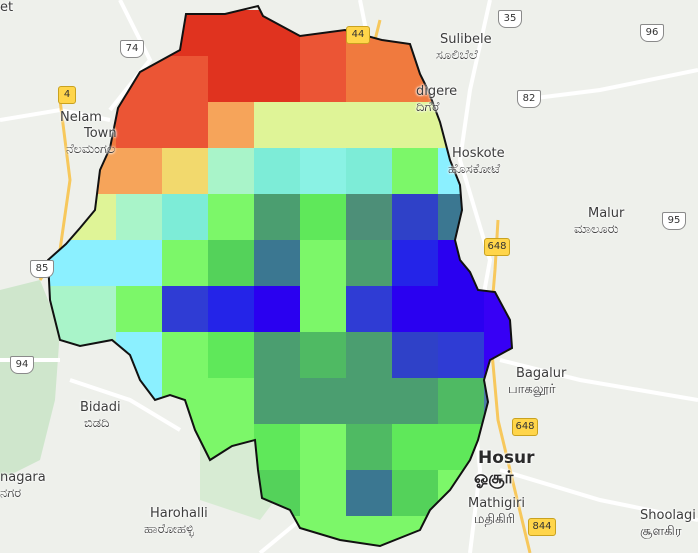 Image resolution: width=698 pixels, height=553 pixels. Describe the element at coordinates (542, 527) in the screenshot. I see `route-shield-844: 844` at that location.